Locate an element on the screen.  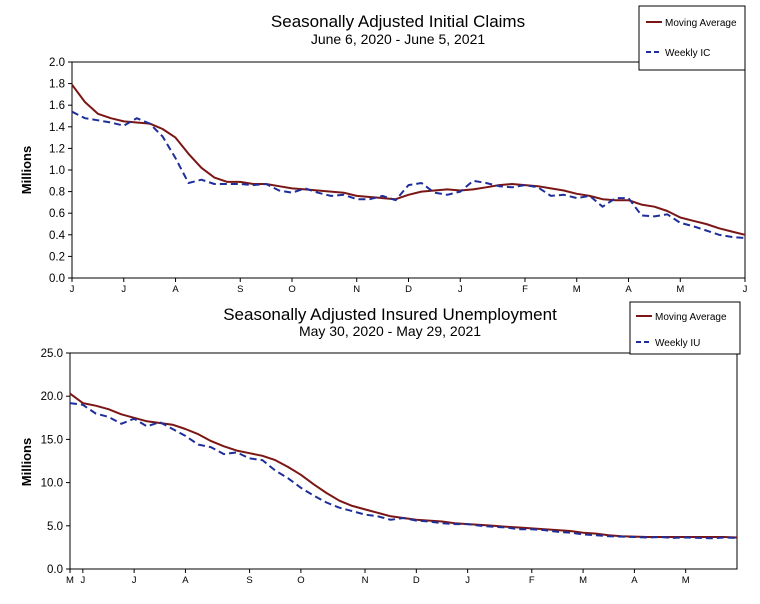
initial-claims-ytick-label: 0.4 is located at coordinates (57, 236).